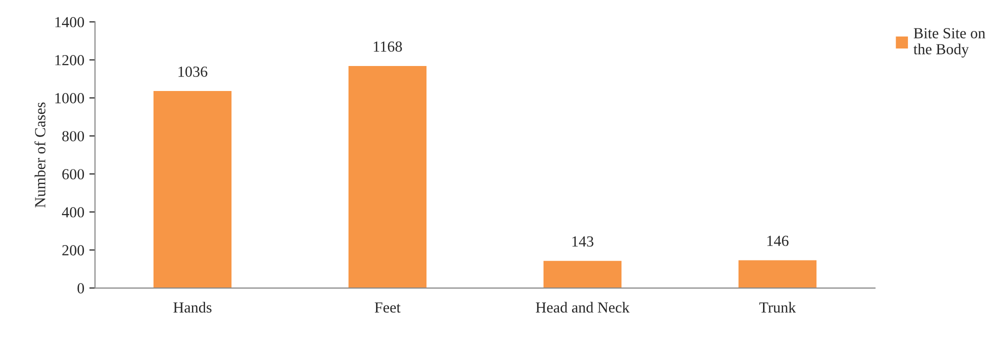 This screenshot has width=1000, height=347. Describe the element at coordinates (69, 98) in the screenshot. I see `y-tick-label: 1000` at that location.